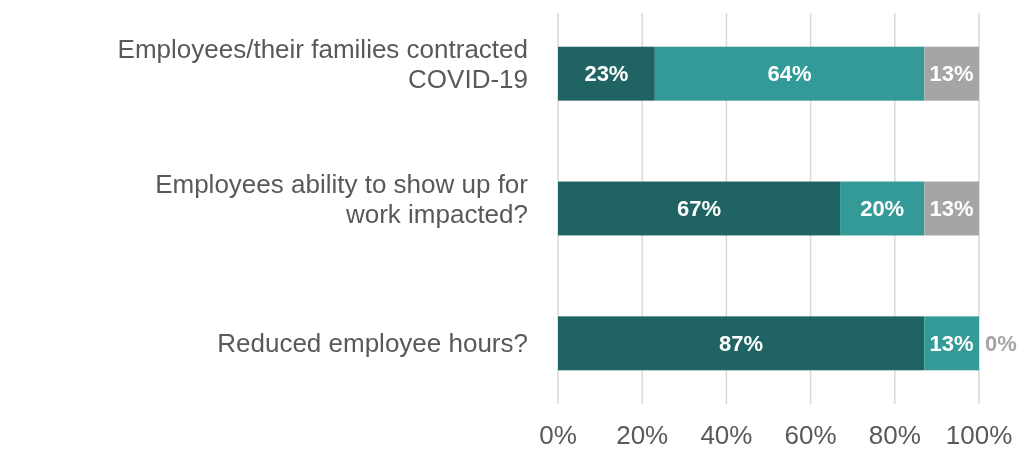  Describe the element at coordinates (372, 343) in the screenshot. I see `y-tick-label: Reduced employee hours?` at that location.